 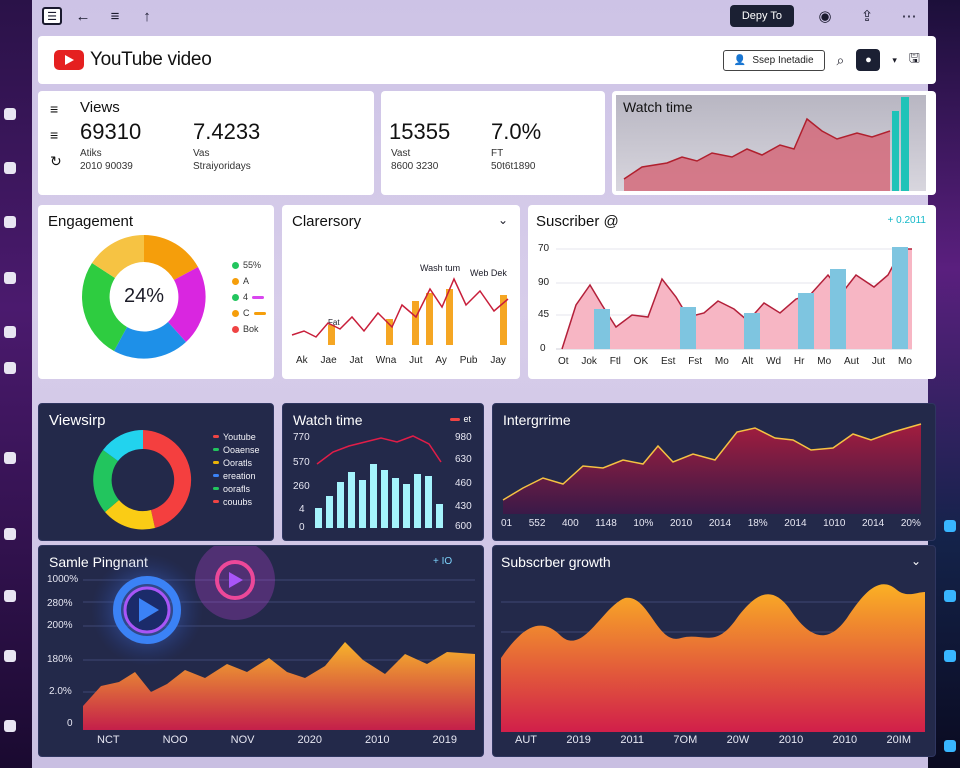 I want to click on y-tick: 280%, so click(x=60, y=603).